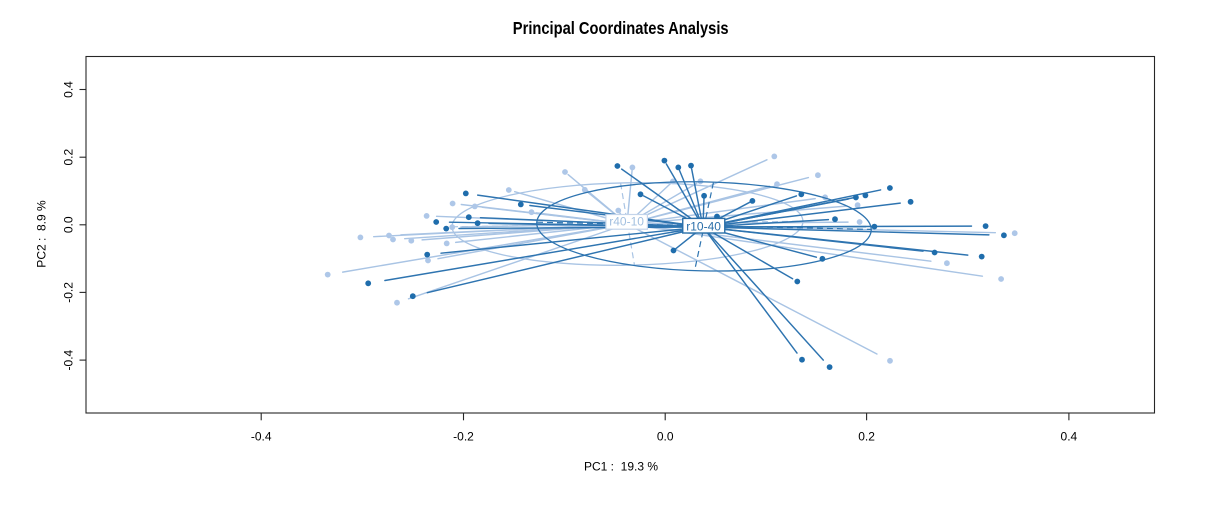  I want to click on svg-text: r10-40, so click(703, 227).